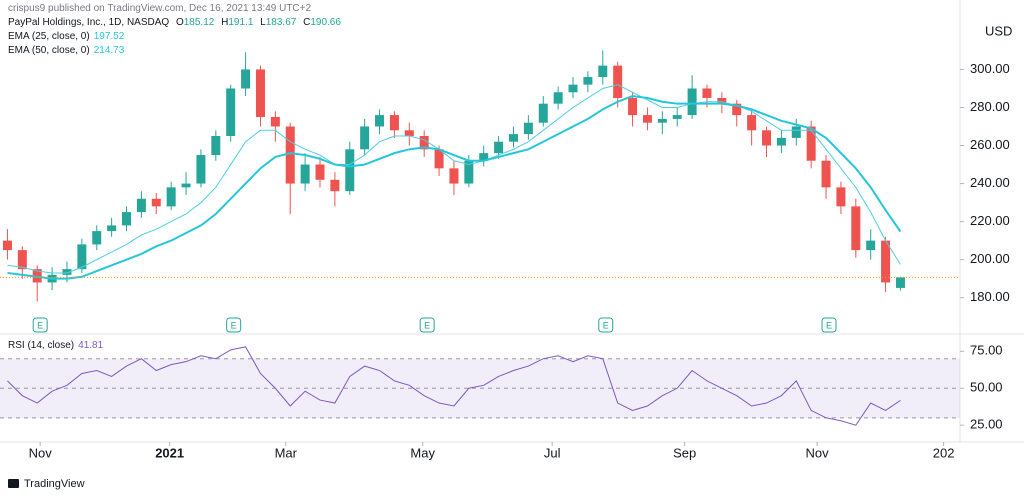  What do you see at coordinates (990, 144) in the screenshot?
I see `y-tick-label: 260.00` at bounding box center [990, 144].